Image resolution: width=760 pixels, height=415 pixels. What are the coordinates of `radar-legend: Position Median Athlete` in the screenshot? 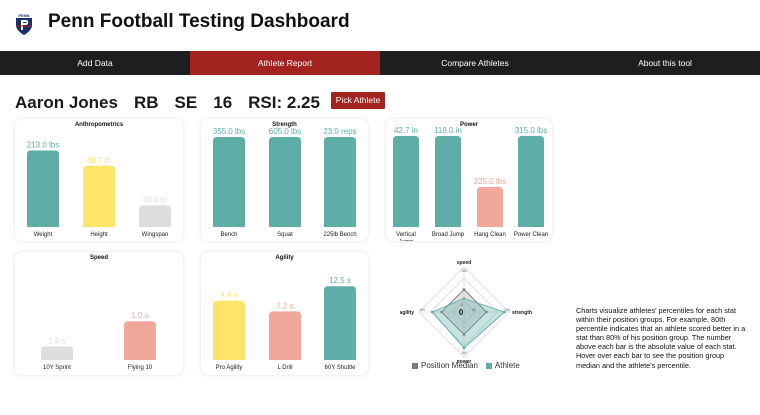 It's located at (466, 365).